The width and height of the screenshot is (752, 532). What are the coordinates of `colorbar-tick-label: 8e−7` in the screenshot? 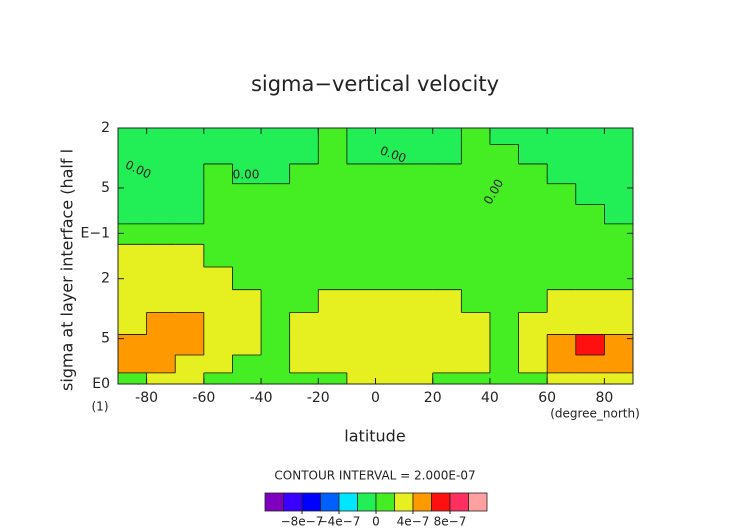 It's located at (450, 522).